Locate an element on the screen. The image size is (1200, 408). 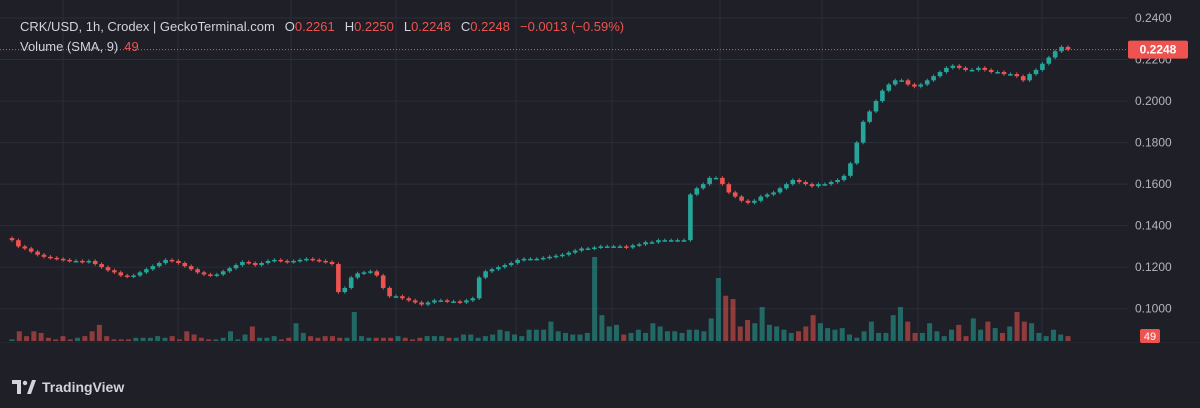
symbol-label: CRK/USD, 1h, Crodex | GeckoTerminal.com is located at coordinates (147, 26).